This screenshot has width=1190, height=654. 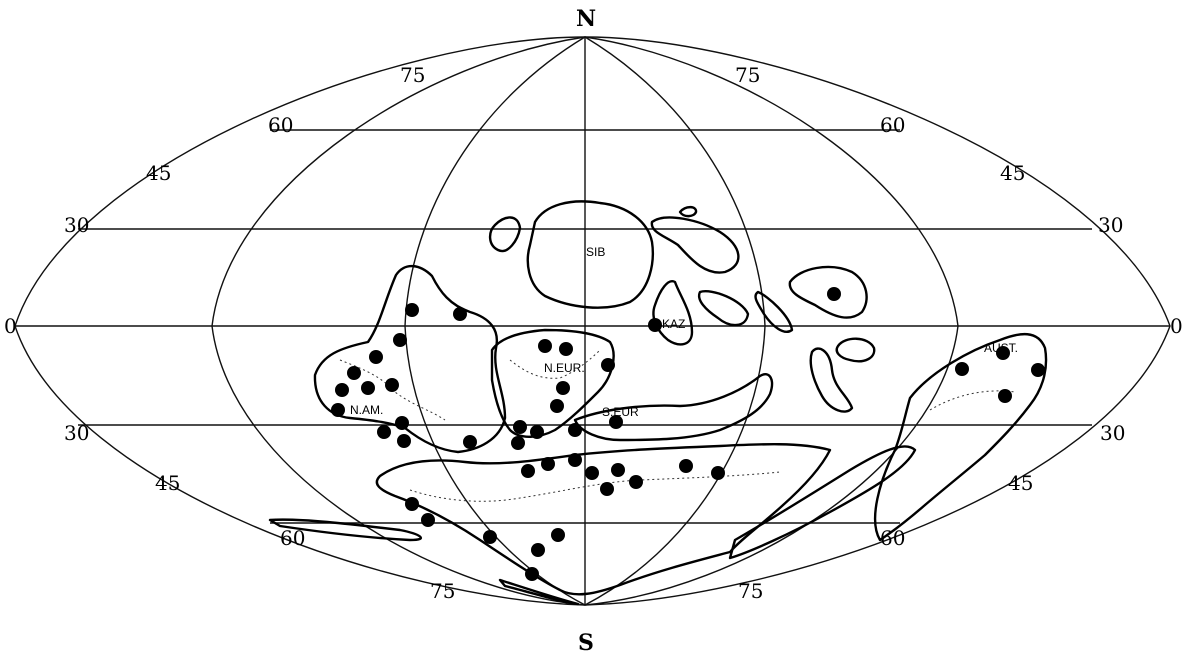 I want to click on region-label-kazakhstan: KAZ, so click(x=673, y=324).